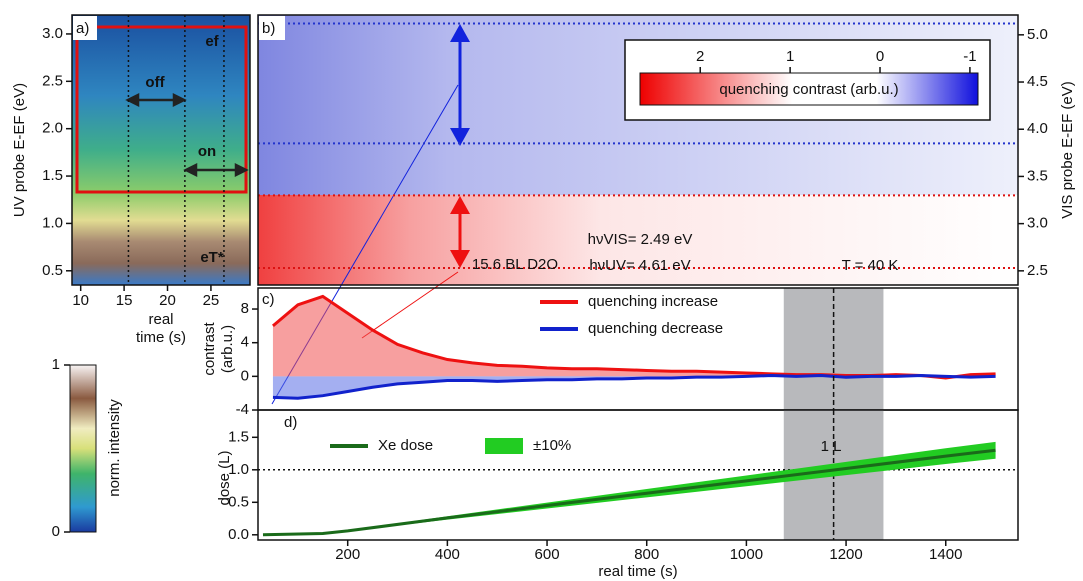  I want to click on x-axis-label: real time (s), so click(637, 571).